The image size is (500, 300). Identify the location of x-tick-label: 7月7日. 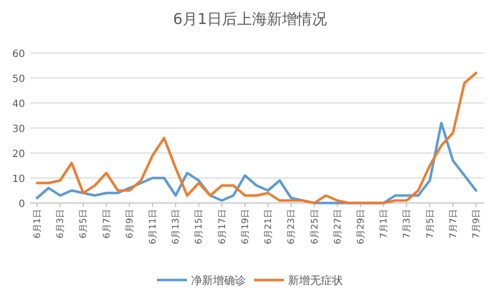
(453, 223).